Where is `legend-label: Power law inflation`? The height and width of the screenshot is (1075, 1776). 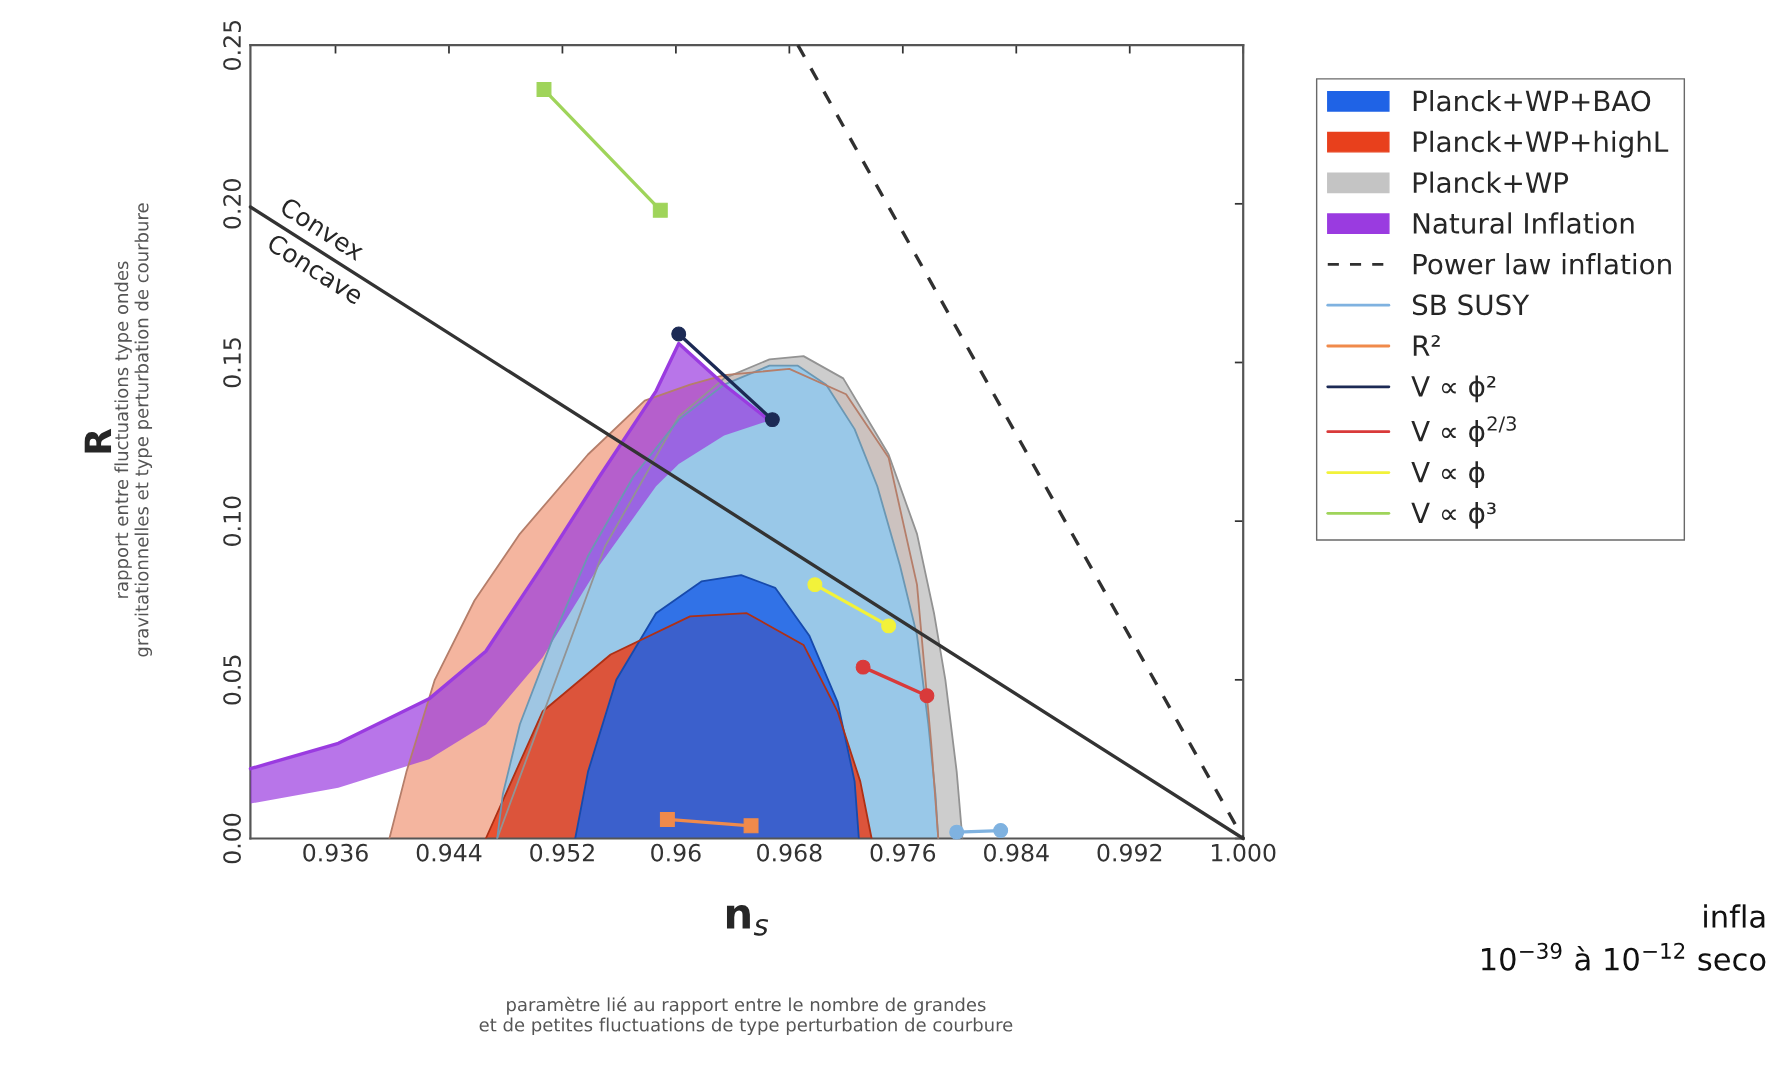
legend-label: Power law inflation is located at coordinates (1542, 264).